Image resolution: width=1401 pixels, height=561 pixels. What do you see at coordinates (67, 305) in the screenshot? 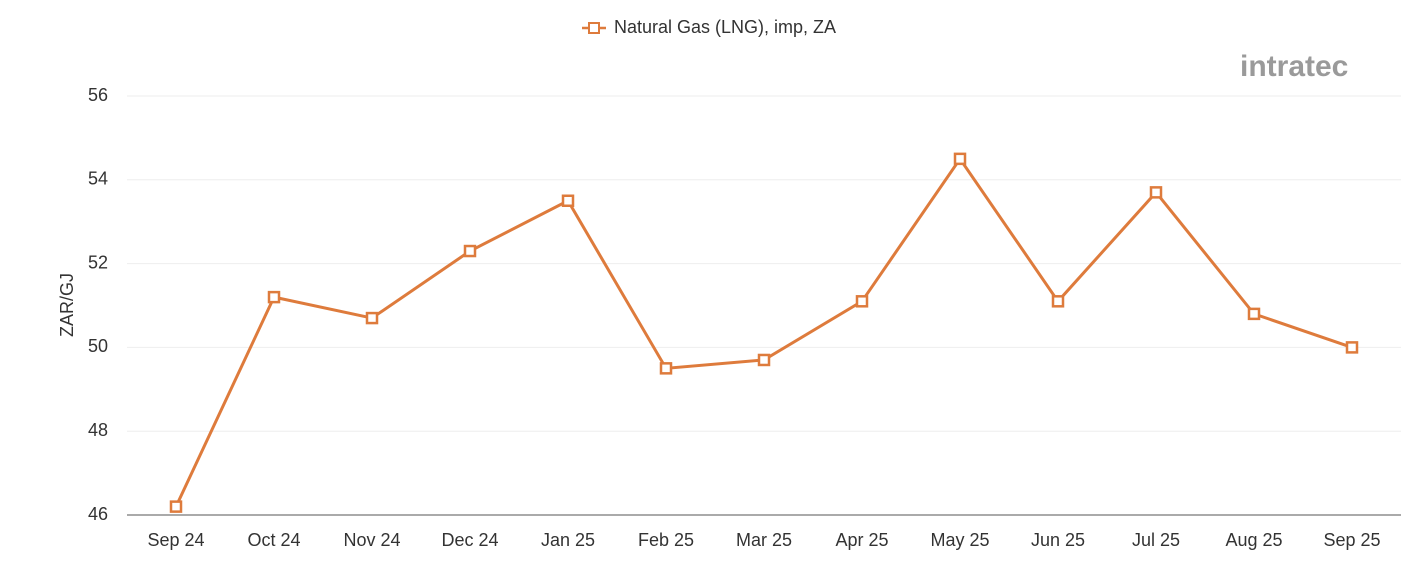
I see `y-axis-label: ZAR/GJ` at bounding box center [67, 305].